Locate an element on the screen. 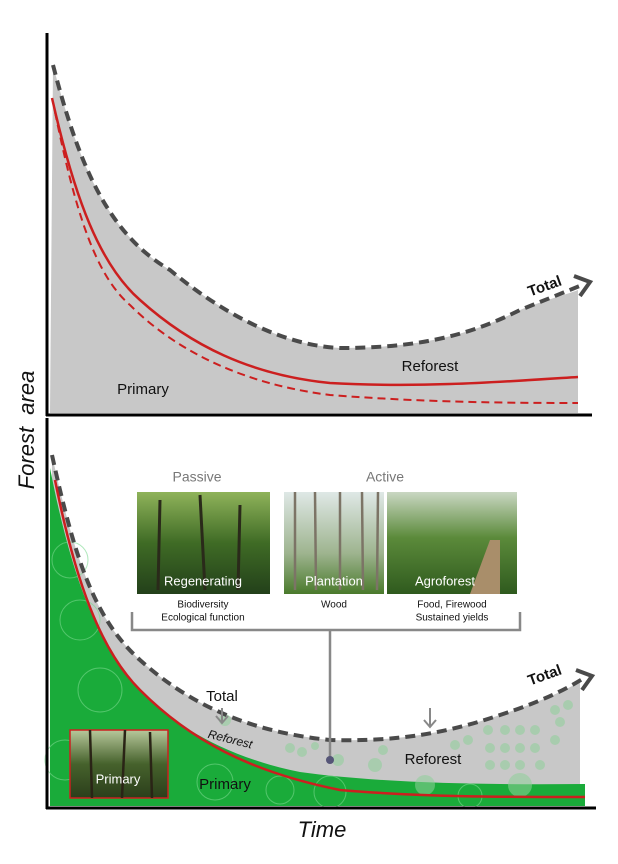 Image resolution: width=618 pixels, height=864 pixels. bracket-dot is located at coordinates (330, 760).